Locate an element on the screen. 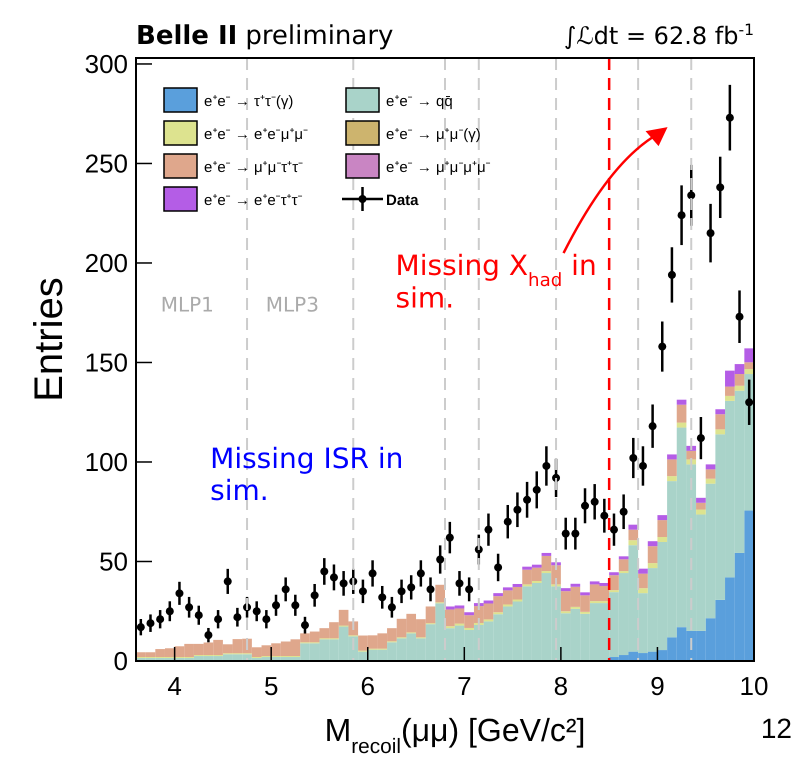  x-tick-label: 6 is located at coordinates (367, 686).